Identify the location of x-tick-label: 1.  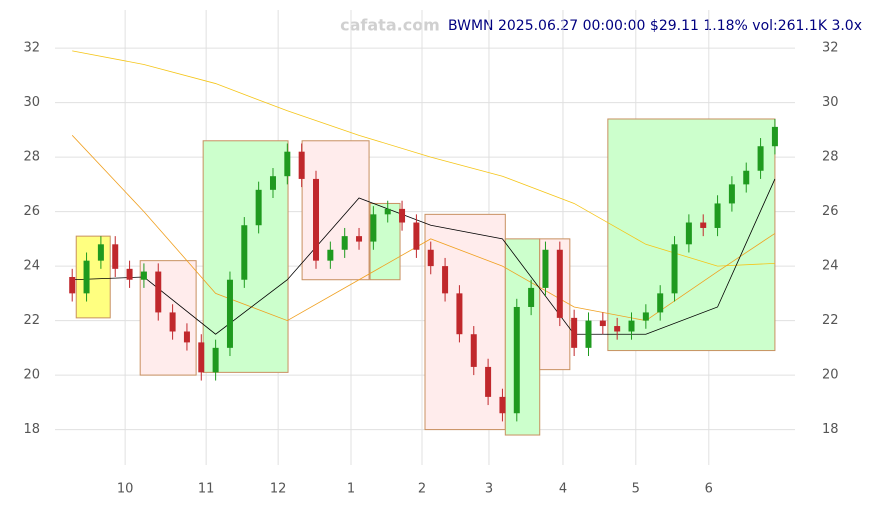
(351, 489).